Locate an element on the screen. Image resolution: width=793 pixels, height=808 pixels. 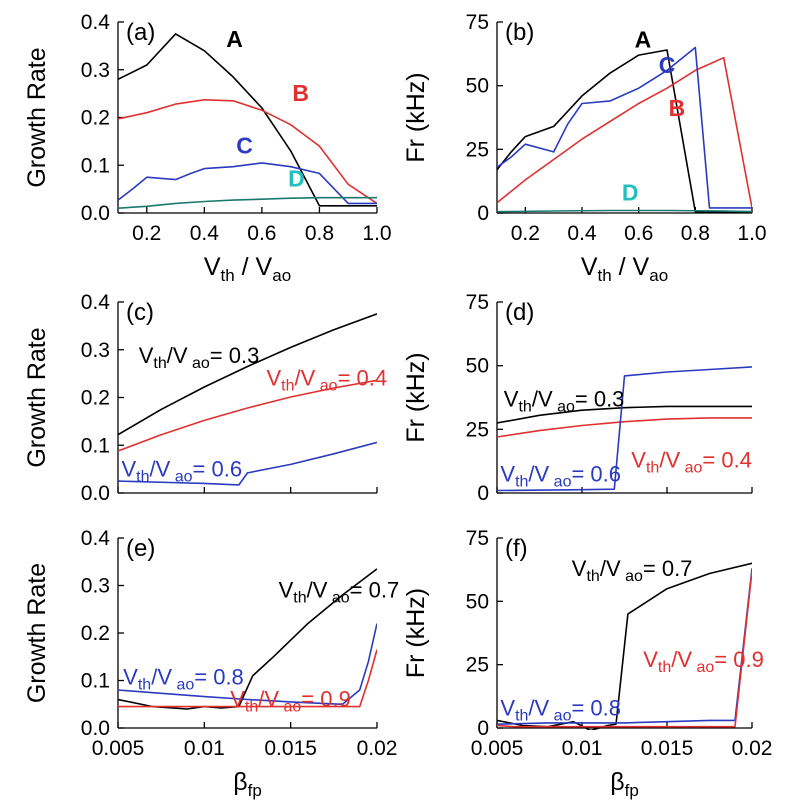
panel-f-annotation-2: Vth/V ao= 0.9 is located at coordinates (703, 661).